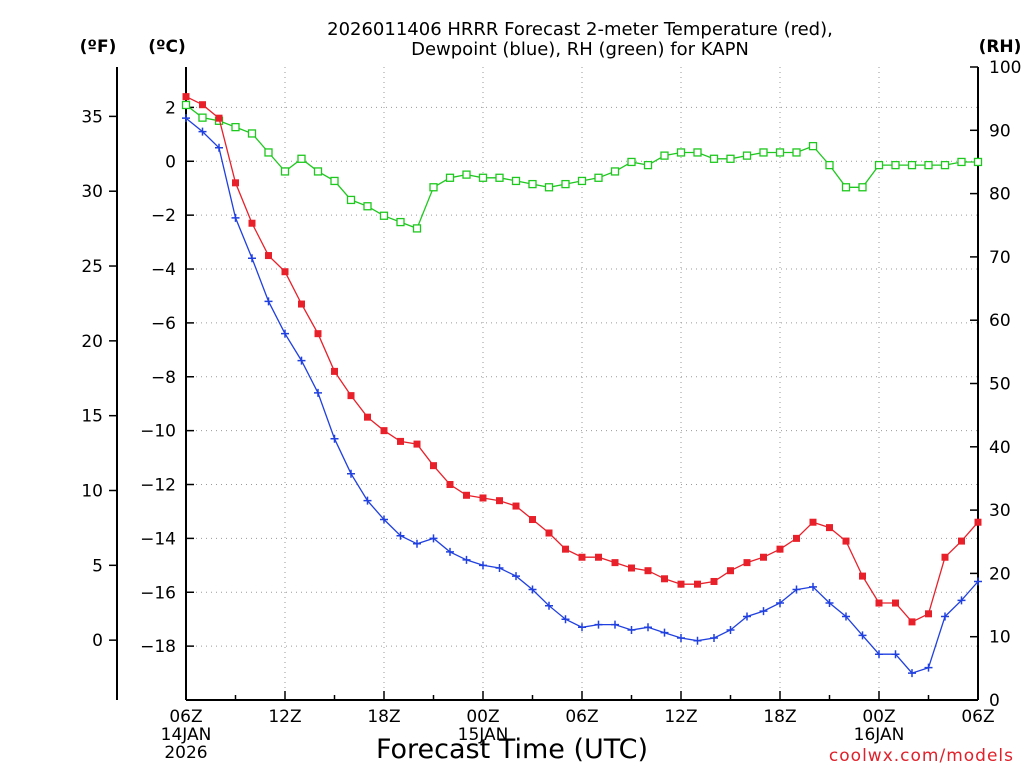  Describe the element at coordinates (170, 108) in the screenshot. I see `celsius-tick-label: 2` at that location.